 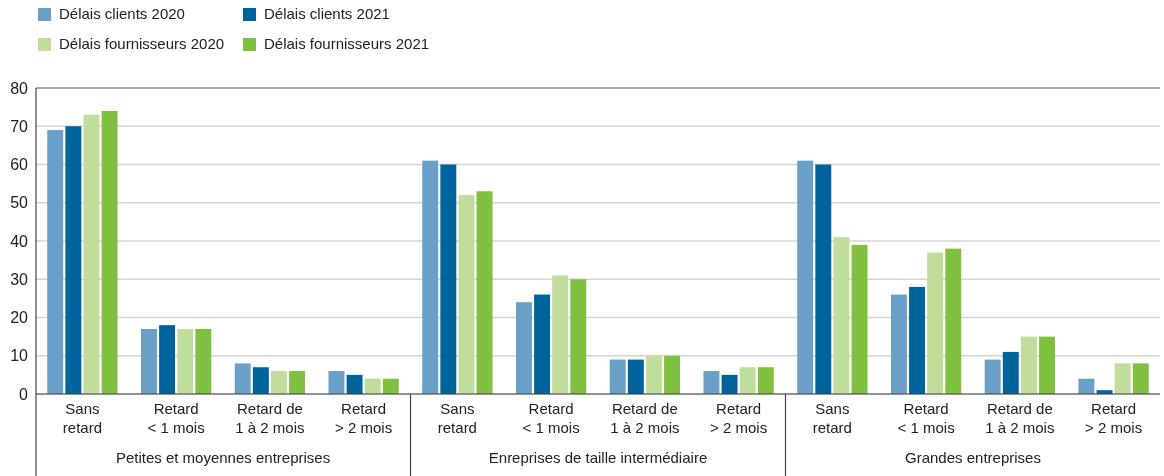 I want to click on y-tick-label: 0, so click(x=24, y=394).